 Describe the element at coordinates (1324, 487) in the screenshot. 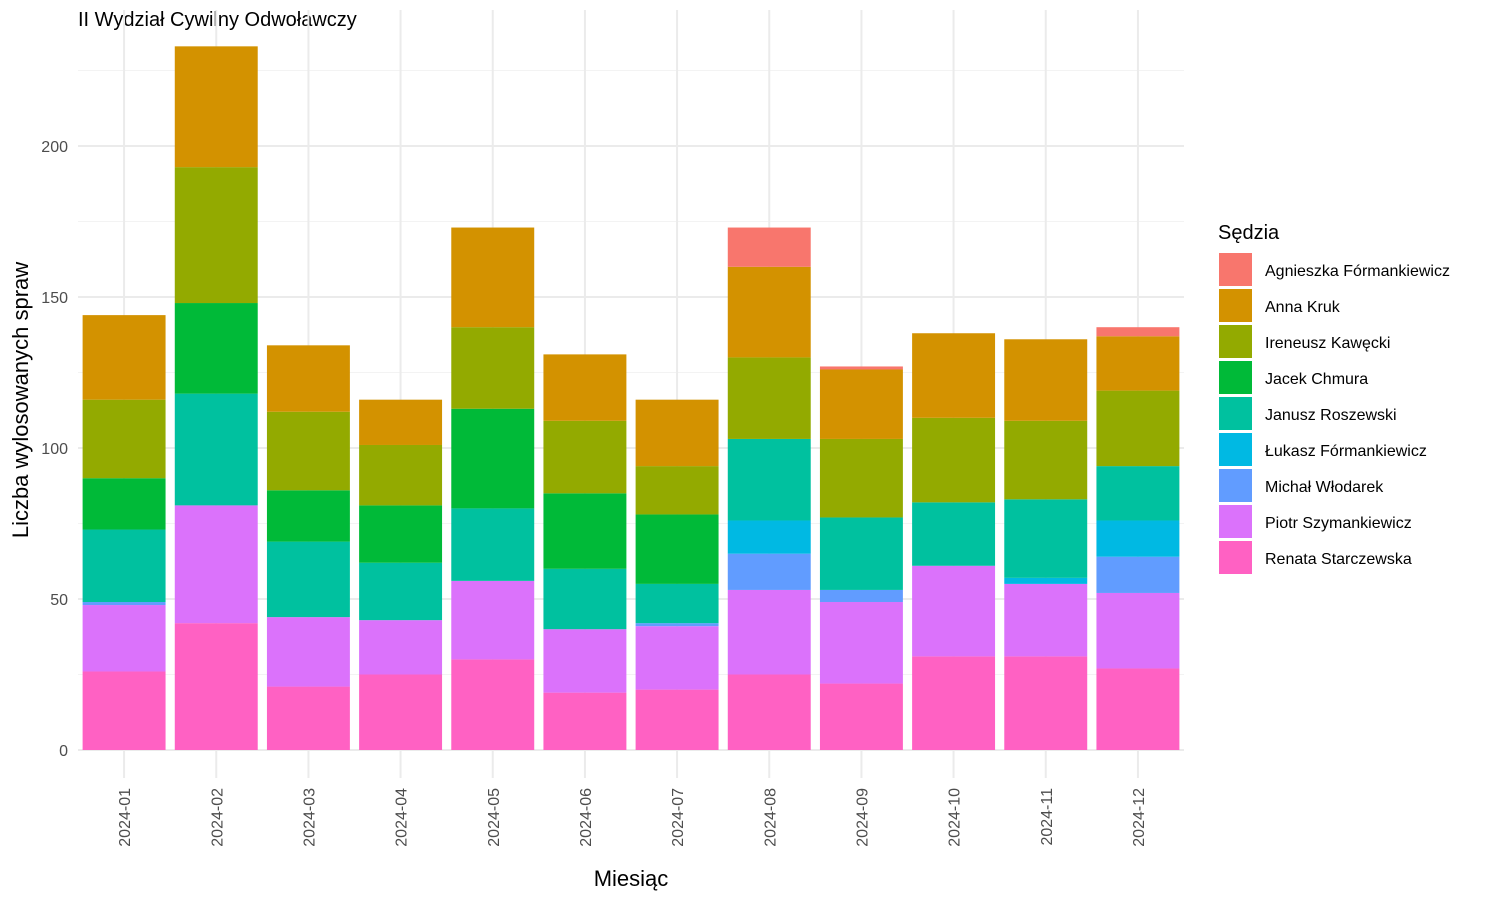

I see `legend-label: Michał Włodarek` at that location.